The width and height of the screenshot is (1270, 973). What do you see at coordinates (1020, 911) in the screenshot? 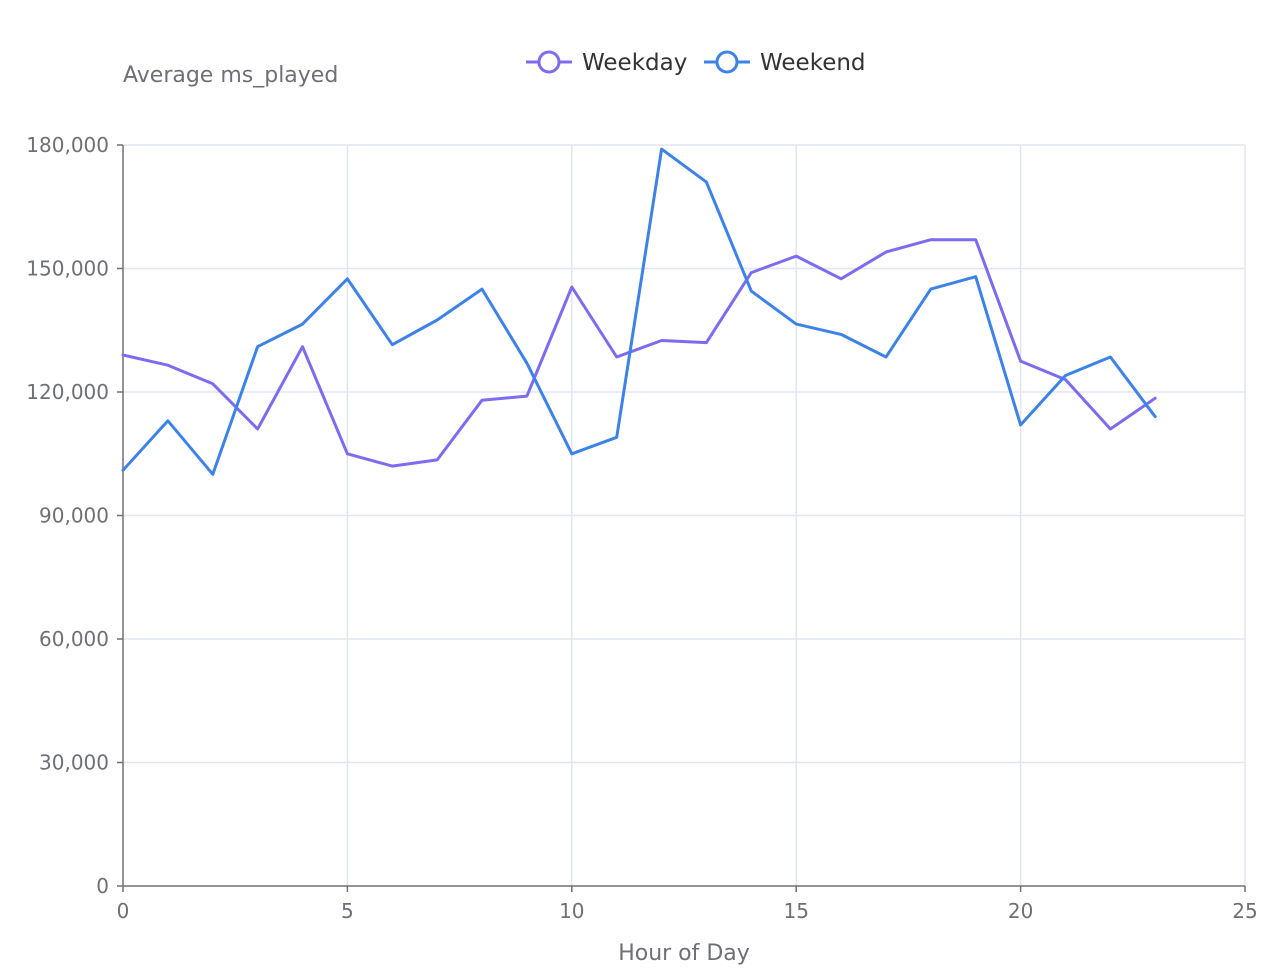
I see `x-tick-label: 20` at bounding box center [1020, 911].